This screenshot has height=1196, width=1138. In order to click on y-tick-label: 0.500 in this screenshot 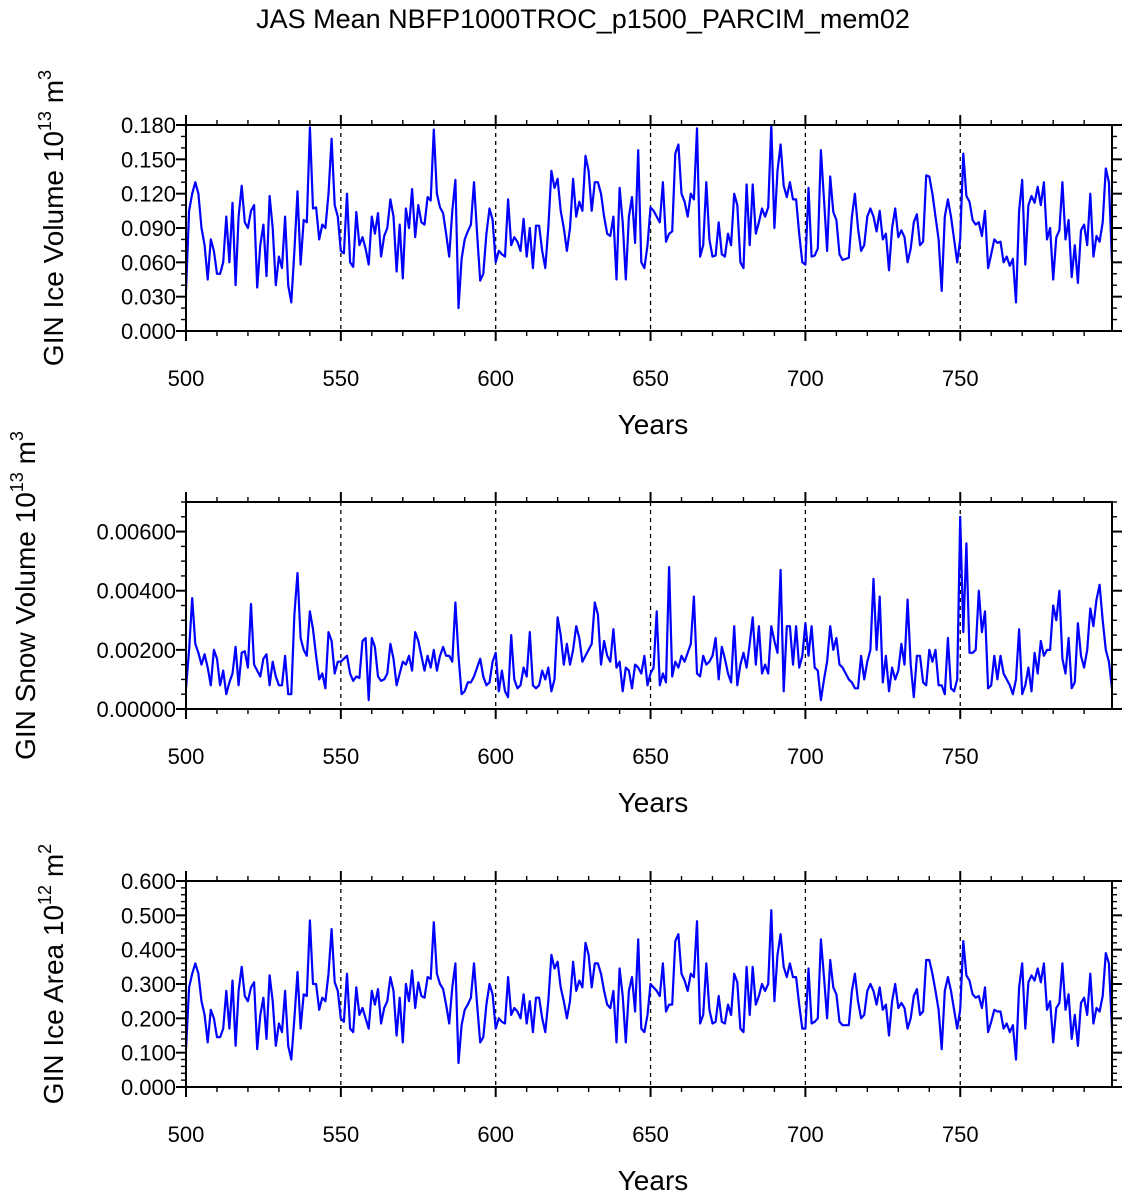, I will do `click(148, 915)`.